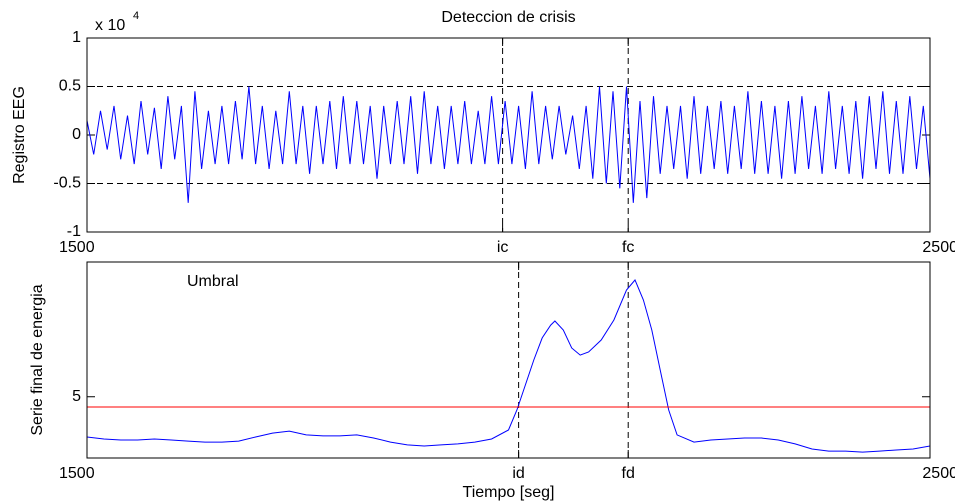  Describe the element at coordinates (67, 183) in the screenshot. I see `y-tick-label: -0.5` at that location.